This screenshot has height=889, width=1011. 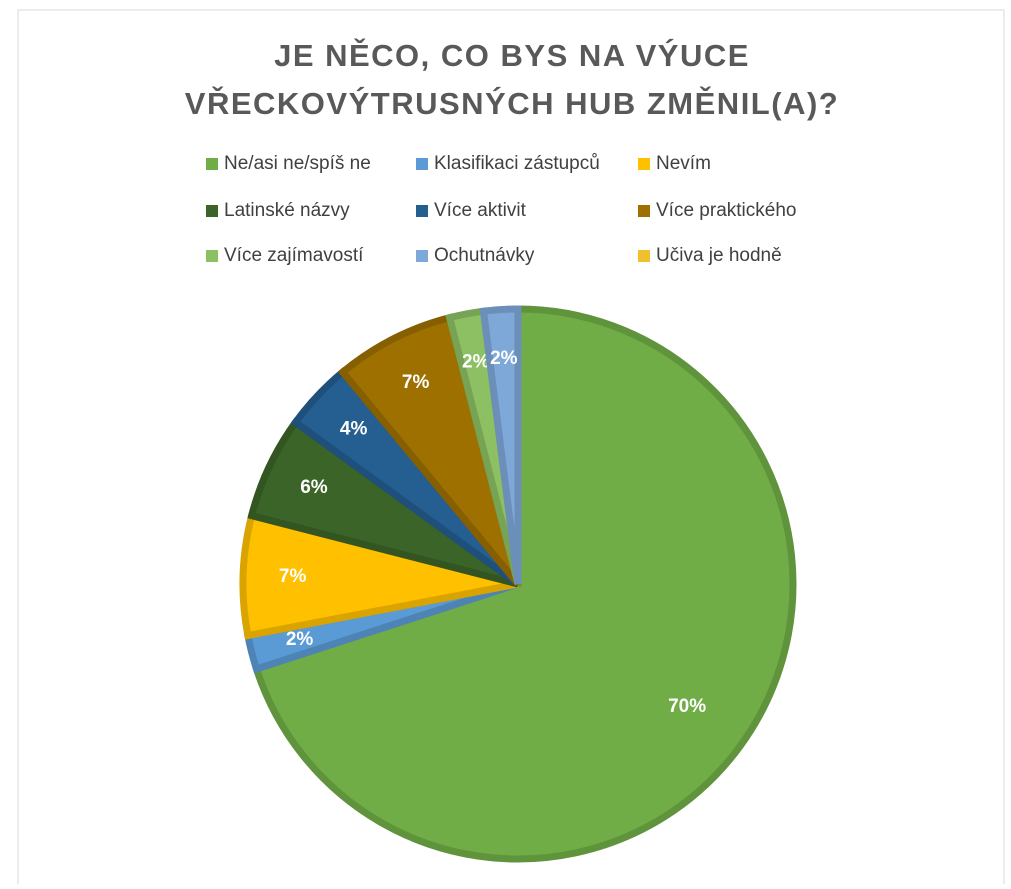 I want to click on legend-label: Klasifikaci zástupců, so click(x=517, y=163).